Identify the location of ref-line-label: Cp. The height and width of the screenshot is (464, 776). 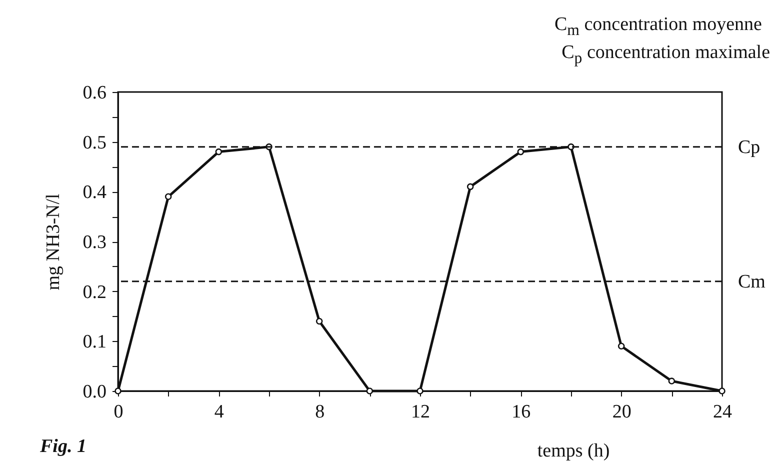
(749, 147).